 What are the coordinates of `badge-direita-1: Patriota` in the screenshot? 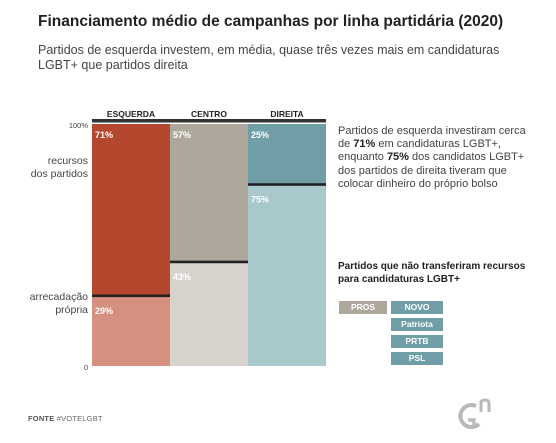 It's located at (417, 324).